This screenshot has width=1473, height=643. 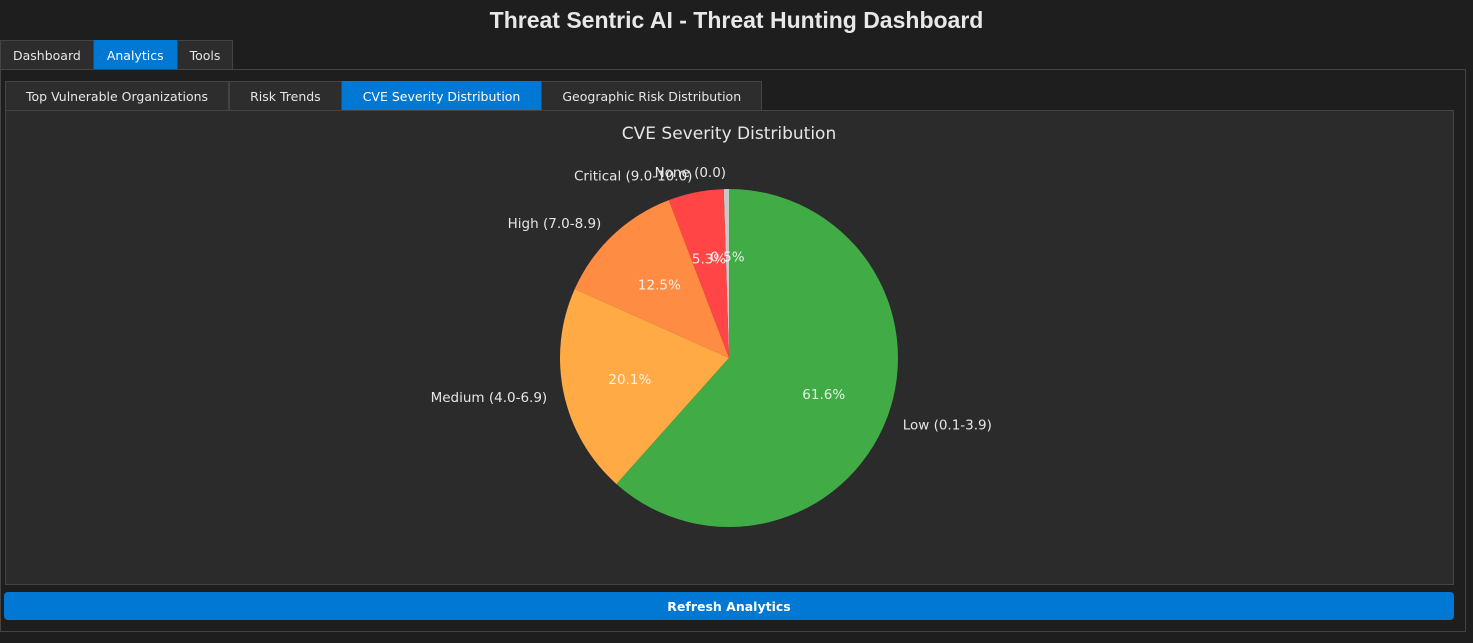 What do you see at coordinates (135, 54) in the screenshot?
I see `tab-analytics: Analytics` at bounding box center [135, 54].